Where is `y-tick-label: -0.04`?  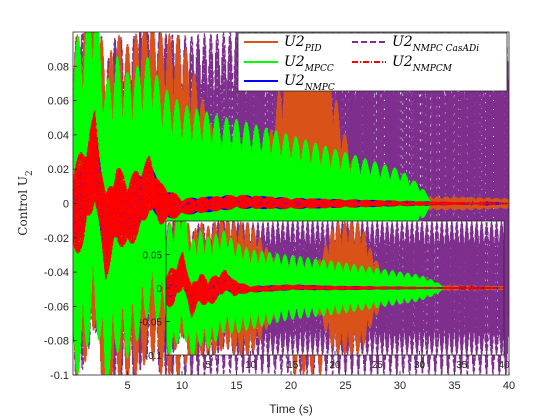
y-tick-label: -0.04 is located at coordinates (56, 273).